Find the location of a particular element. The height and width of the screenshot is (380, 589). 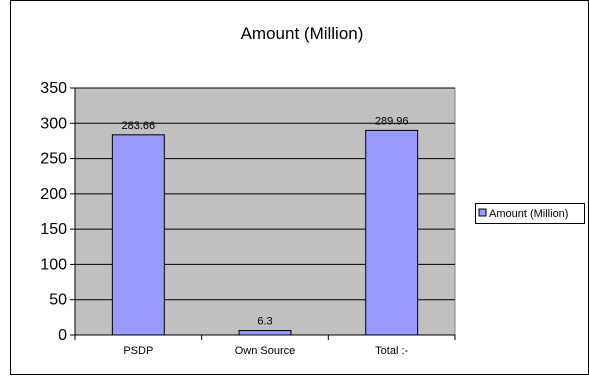

y-tick-label: 350 is located at coordinates (53, 88).